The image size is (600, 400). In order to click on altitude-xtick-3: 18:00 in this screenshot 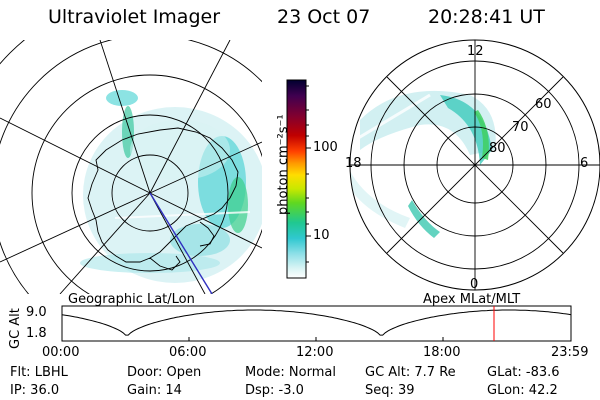, I will do `click(442, 352)`.